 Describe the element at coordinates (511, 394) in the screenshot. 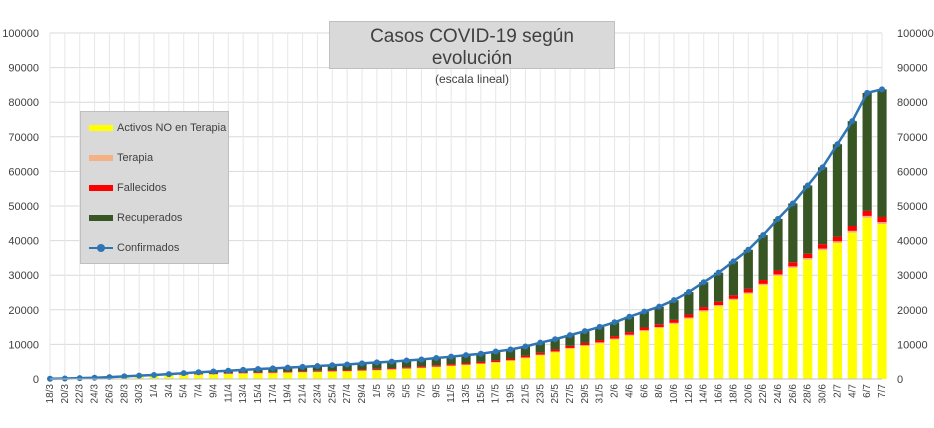

I see `x-tick-label: 19/5` at that location.